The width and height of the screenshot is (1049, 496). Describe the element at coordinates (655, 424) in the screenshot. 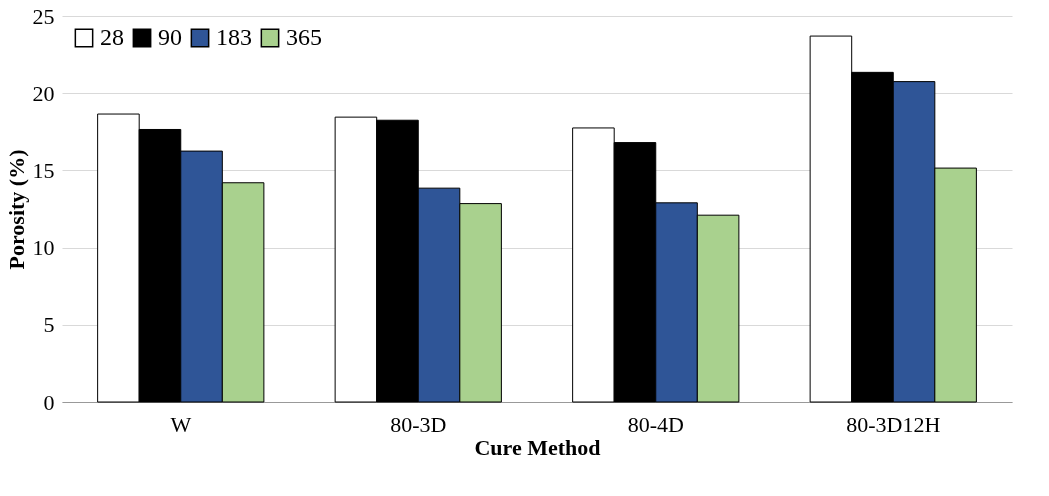

I see `x-tick-label: 80-4D` at that location.